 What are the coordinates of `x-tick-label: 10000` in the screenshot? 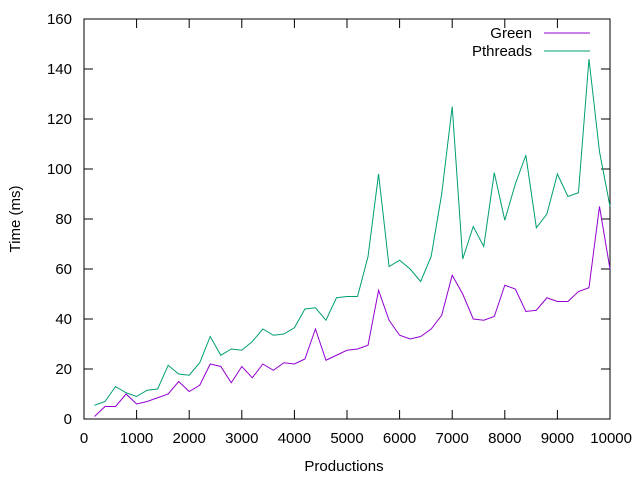 It's located at (611, 438).